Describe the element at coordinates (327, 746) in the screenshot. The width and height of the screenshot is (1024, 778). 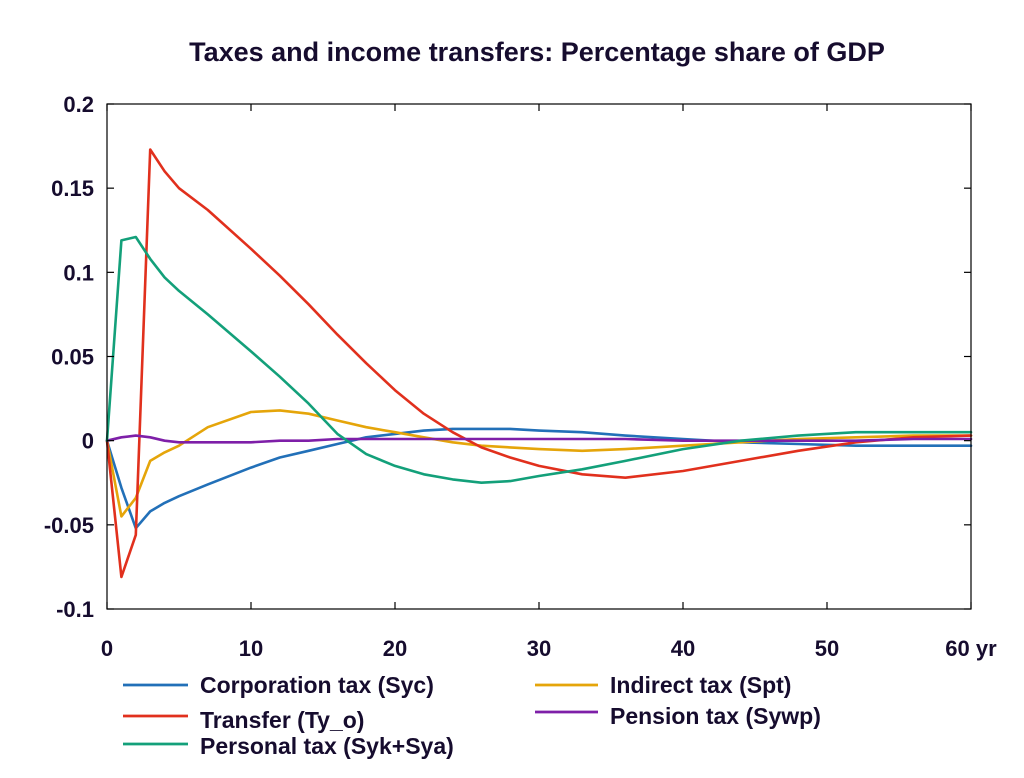
I see `legend-label: Personal tax (Syk+Sya)` at that location.